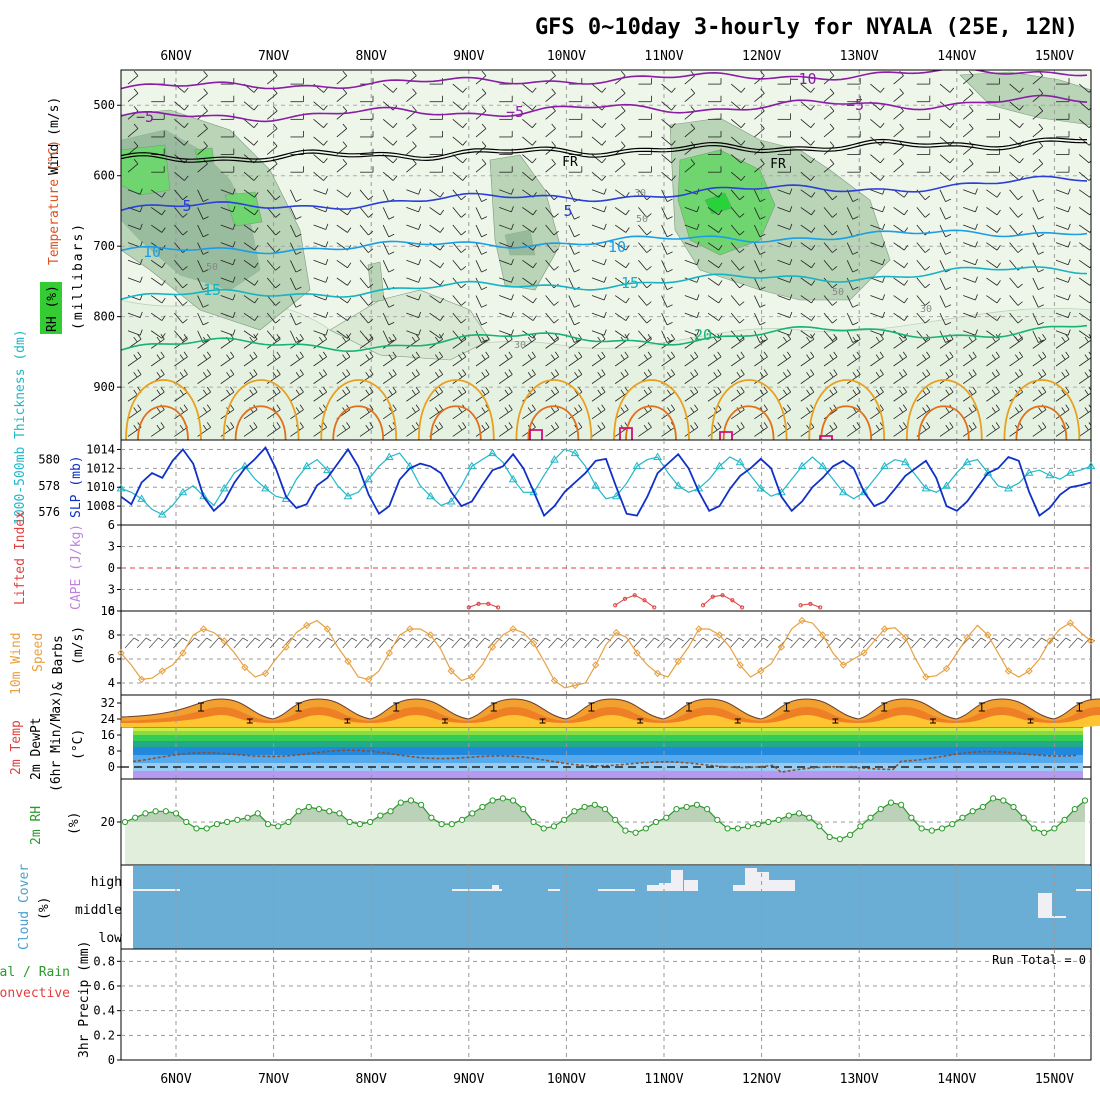 This screenshot has width=1100, height=1100. What do you see at coordinates (612, 893) in the screenshot?
I see `cloud-cover-bars` at bounding box center [612, 893].